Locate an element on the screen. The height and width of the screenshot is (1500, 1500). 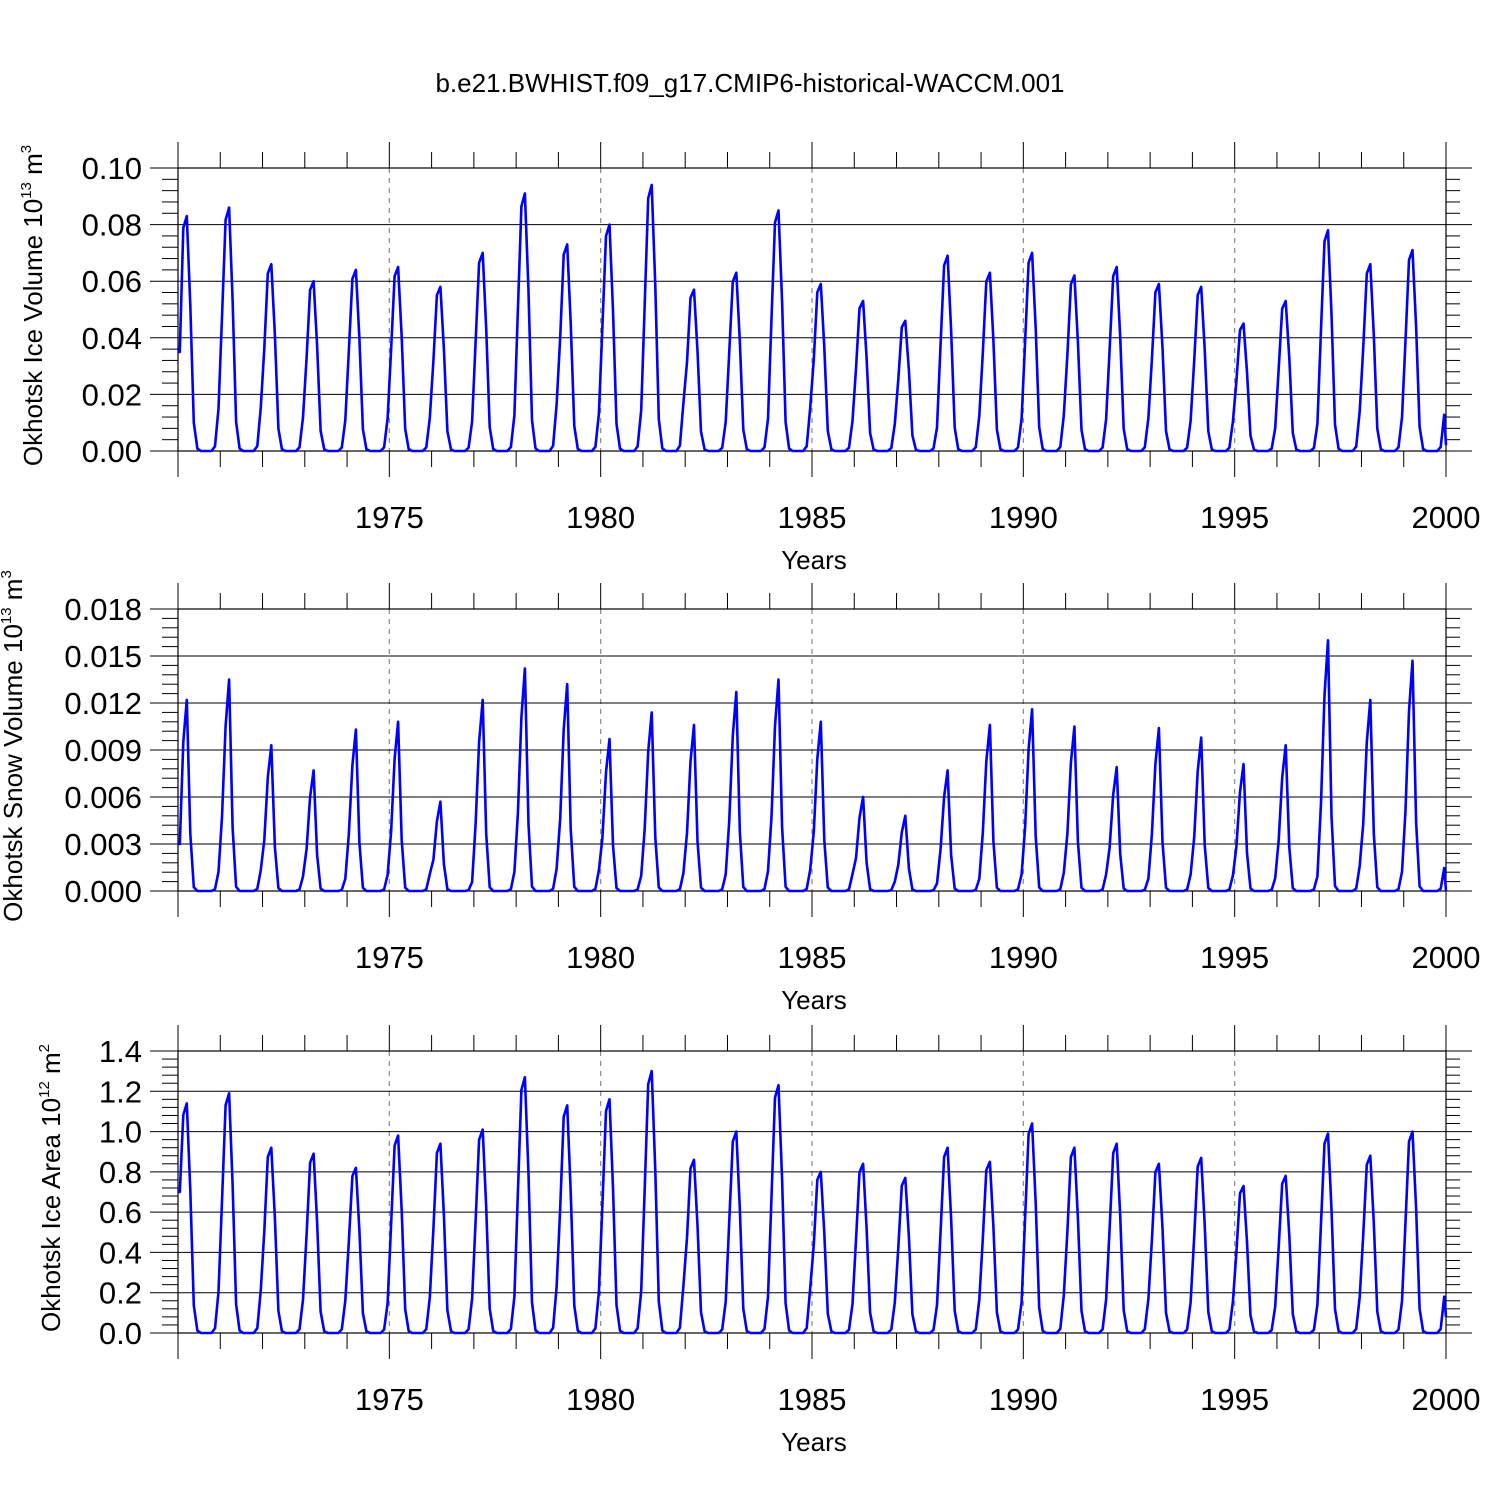
y-tick-label: 0.02 is located at coordinates (112, 394).